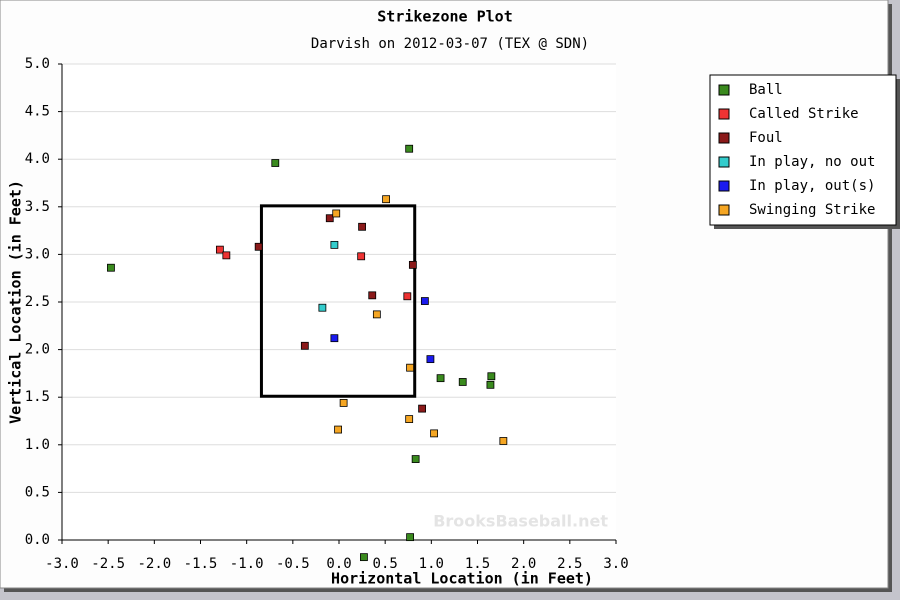 The image size is (900, 600). Describe the element at coordinates (766, 90) in the screenshot. I see `legend-label: Ball` at that location.